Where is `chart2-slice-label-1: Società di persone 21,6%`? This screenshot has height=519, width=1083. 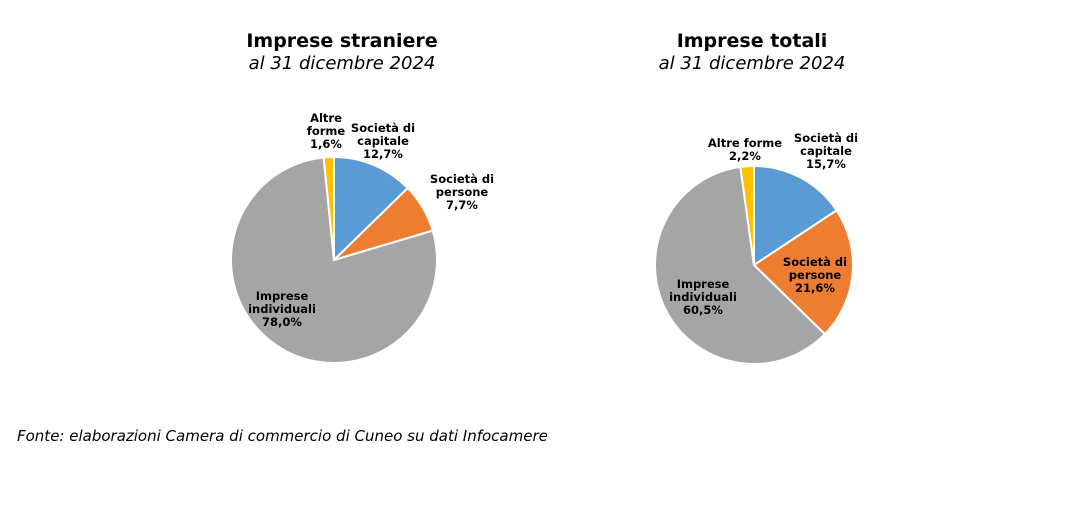 chart2-slice-label-1: Società di persone 21,6% is located at coordinates (815, 275).